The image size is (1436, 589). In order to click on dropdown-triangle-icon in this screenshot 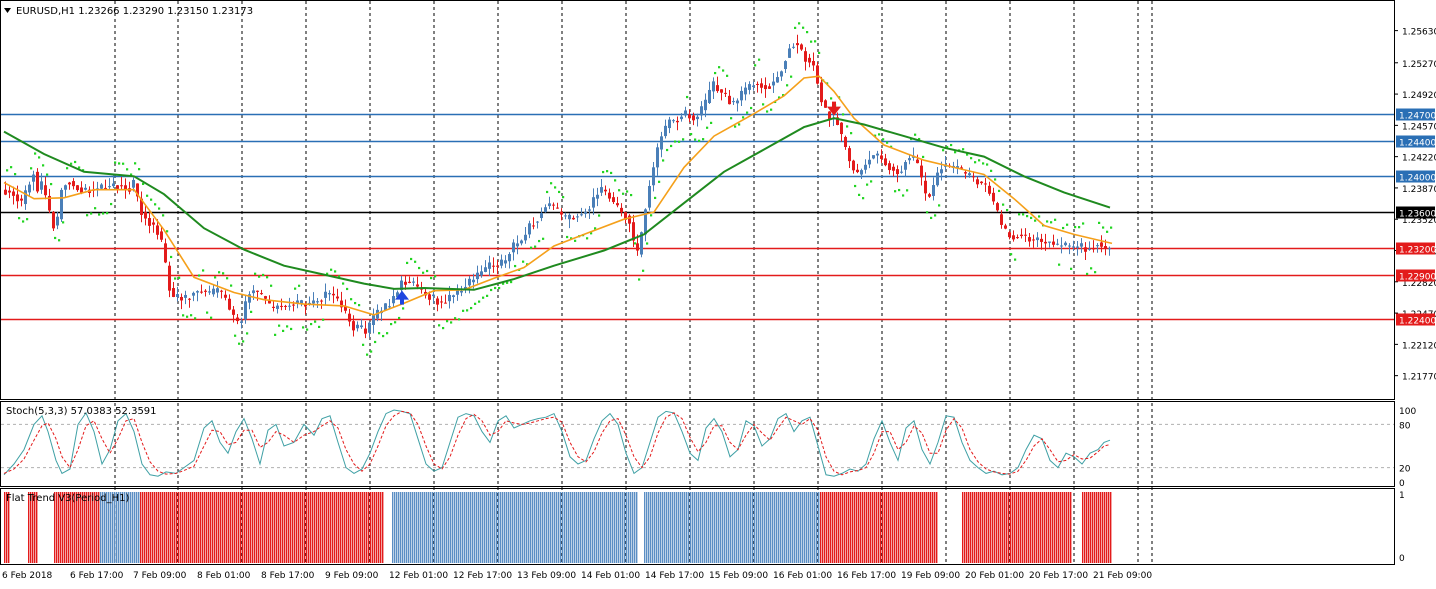, I will do `click(7, 10)`.